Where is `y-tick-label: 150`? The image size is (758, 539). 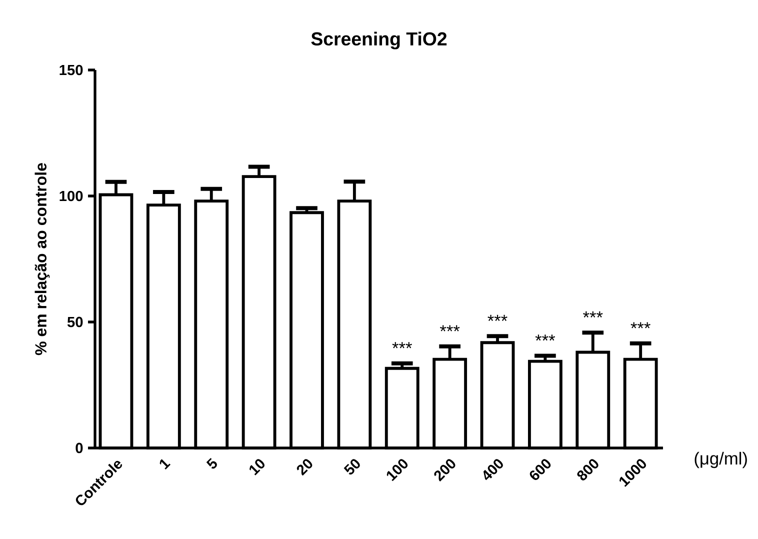
y-tick-label: 150 is located at coordinates (71, 70).